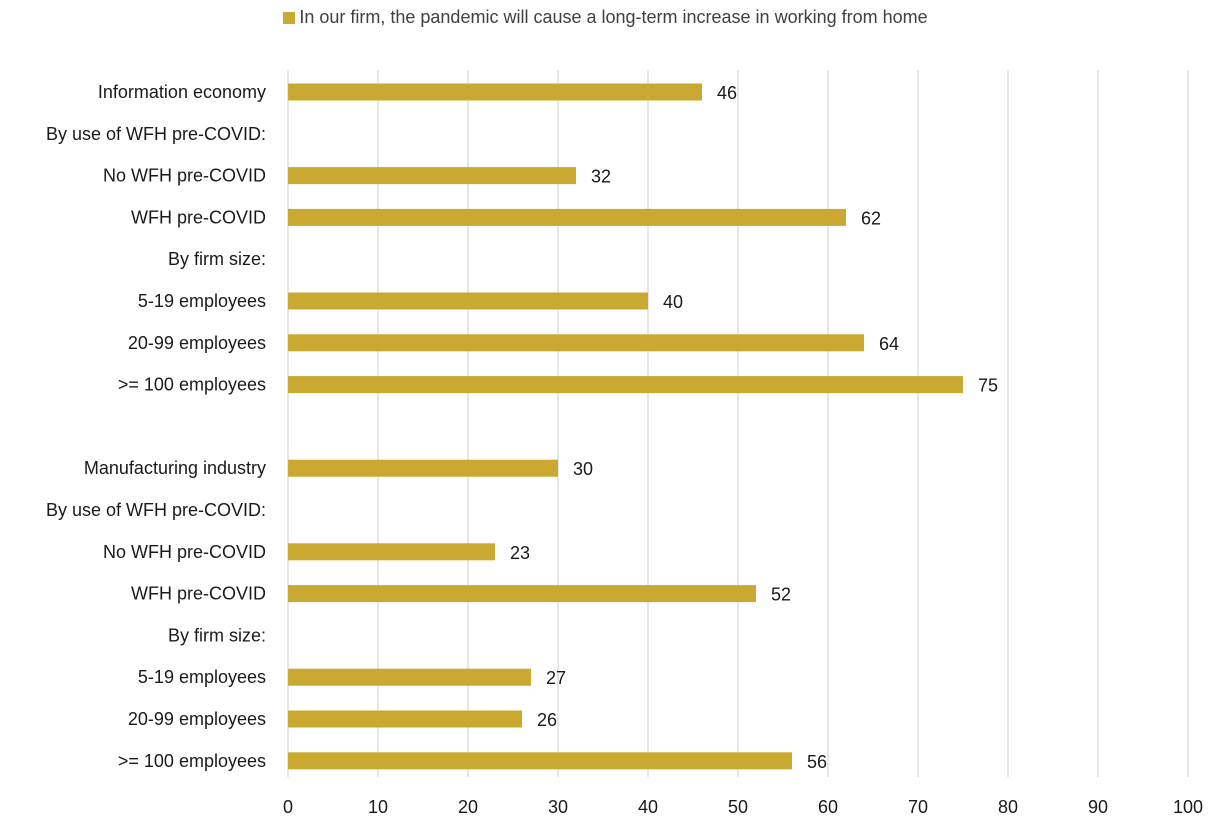 The image size is (1211, 826). I want to click on x-tick-label: 100, so click(1188, 807).